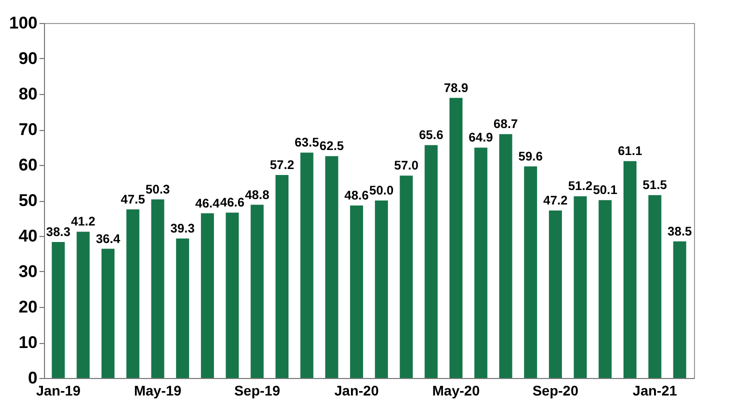 The image size is (740, 408). Describe the element at coordinates (207, 203) in the screenshot. I see `data-label: 46.4` at that location.